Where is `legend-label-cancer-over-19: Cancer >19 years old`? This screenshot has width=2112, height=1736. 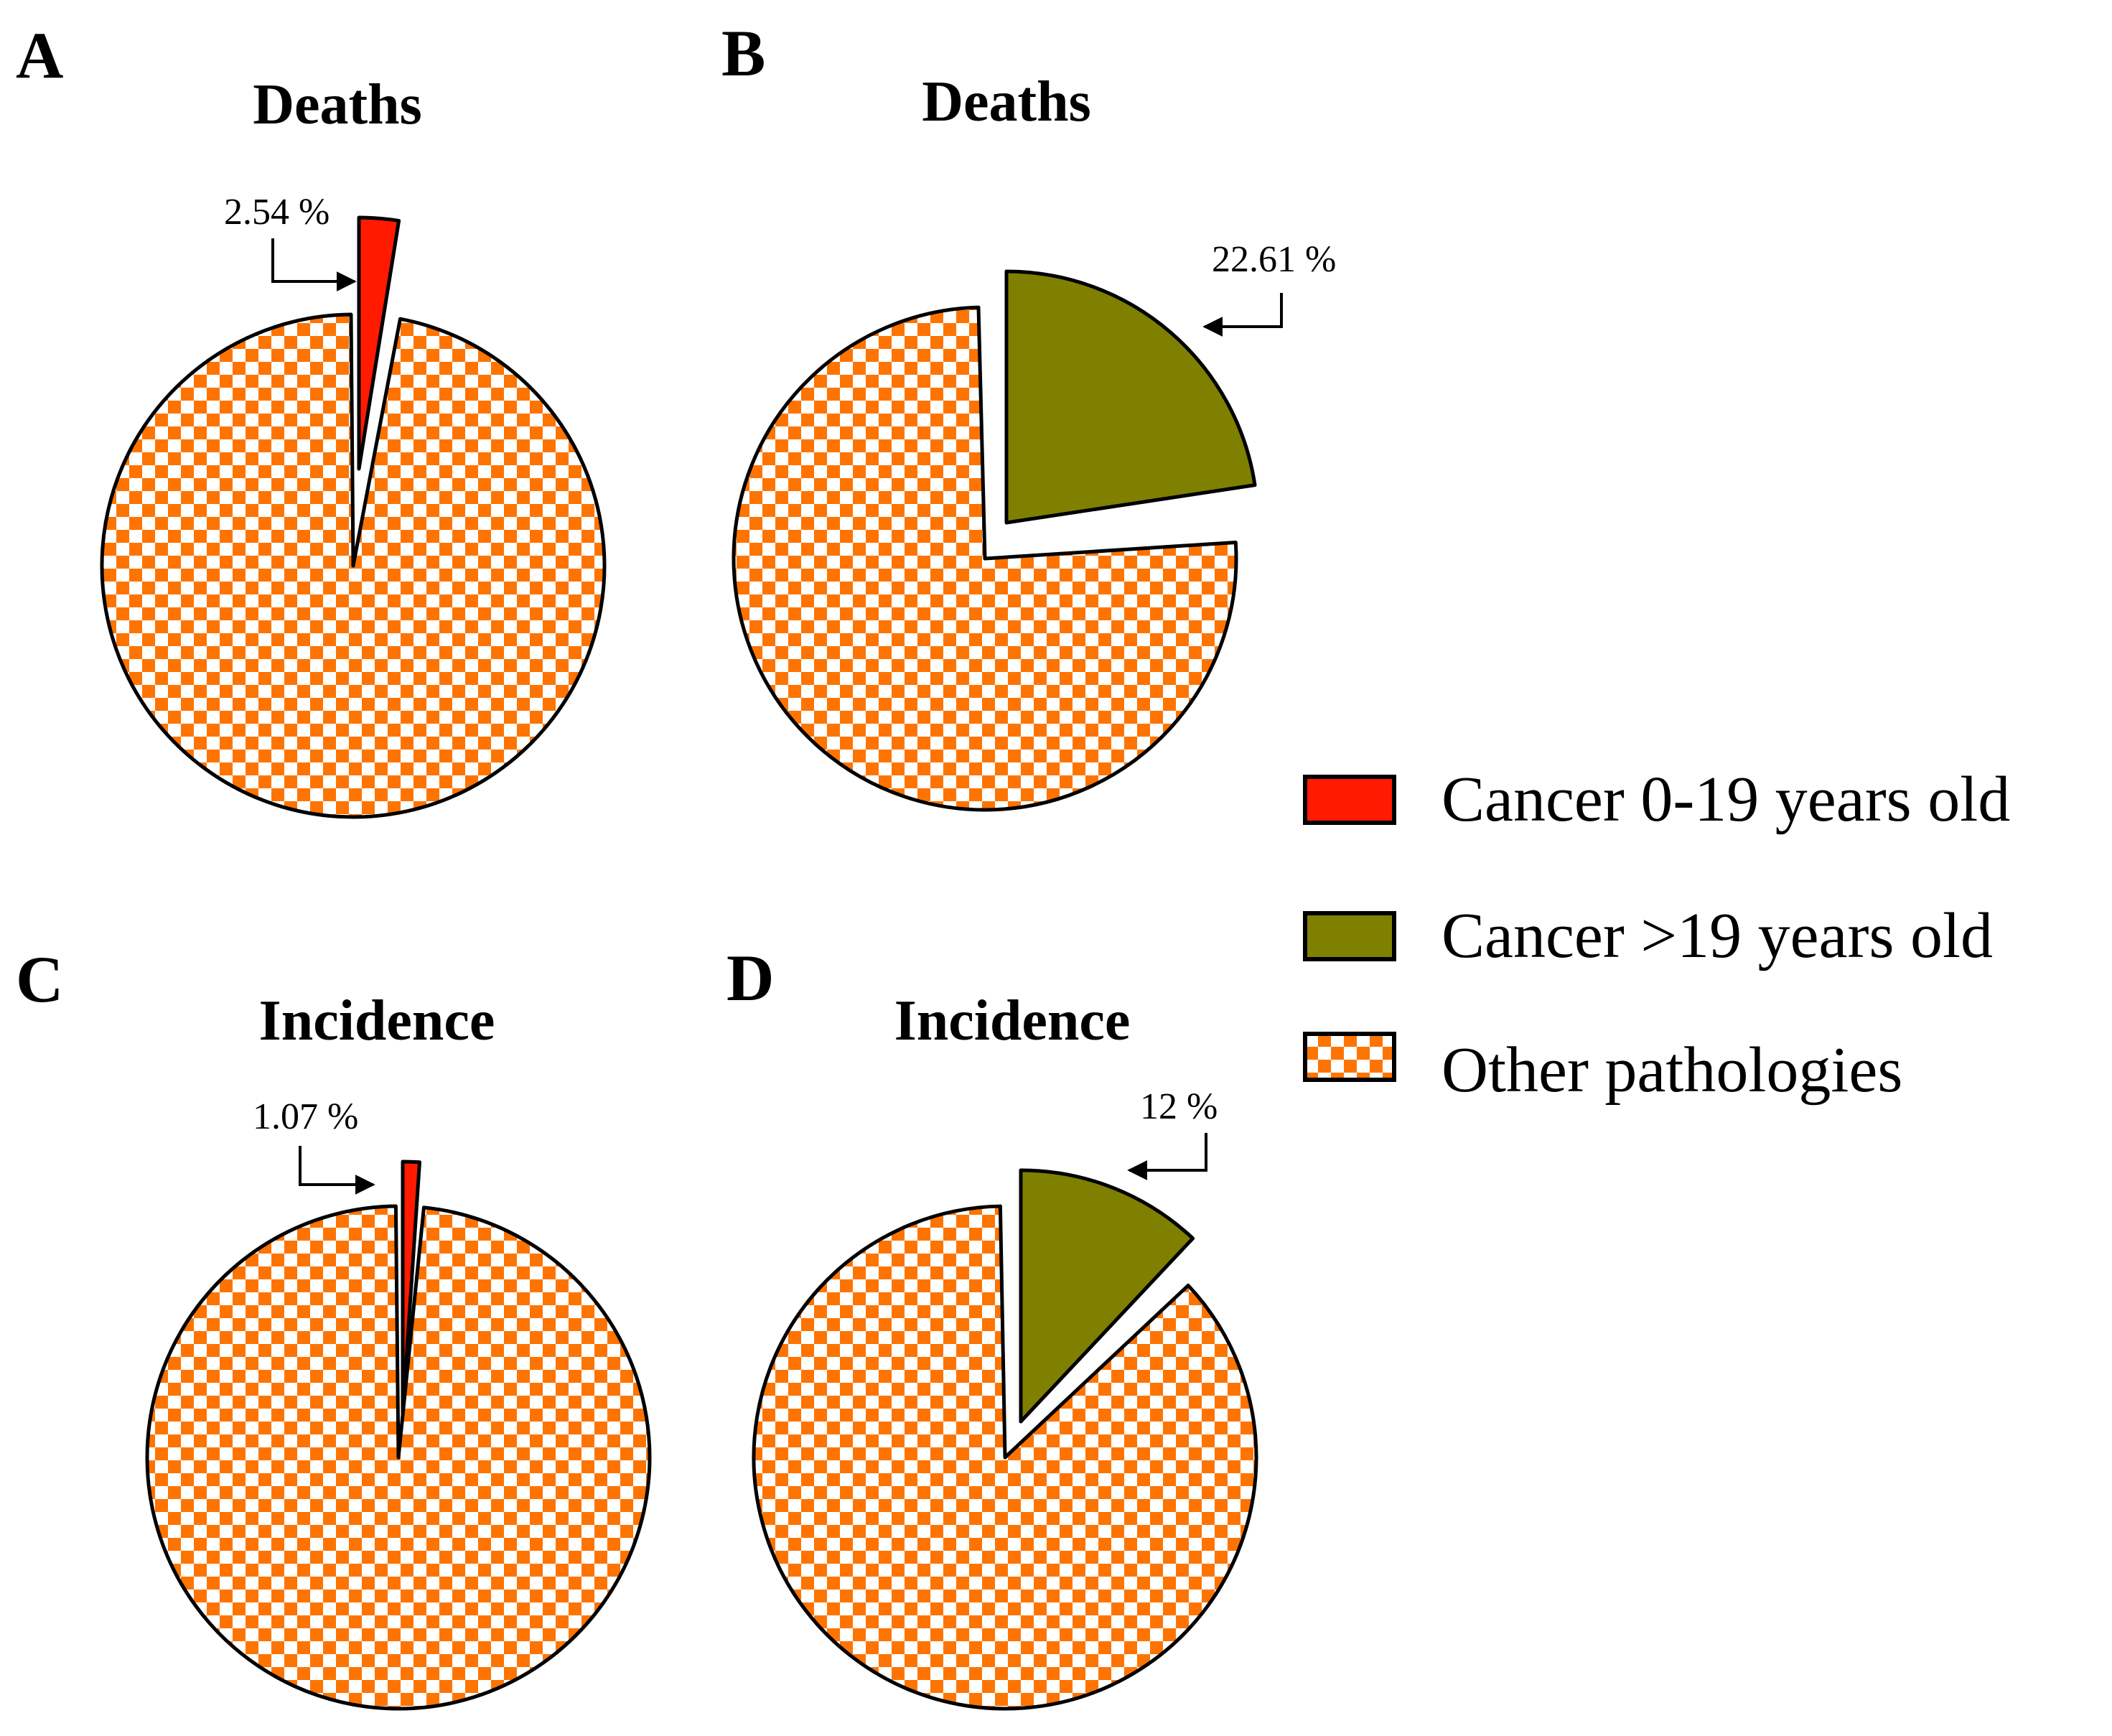 legend-label-cancer-over-19: Cancer >19 years old is located at coordinates (1718, 935).